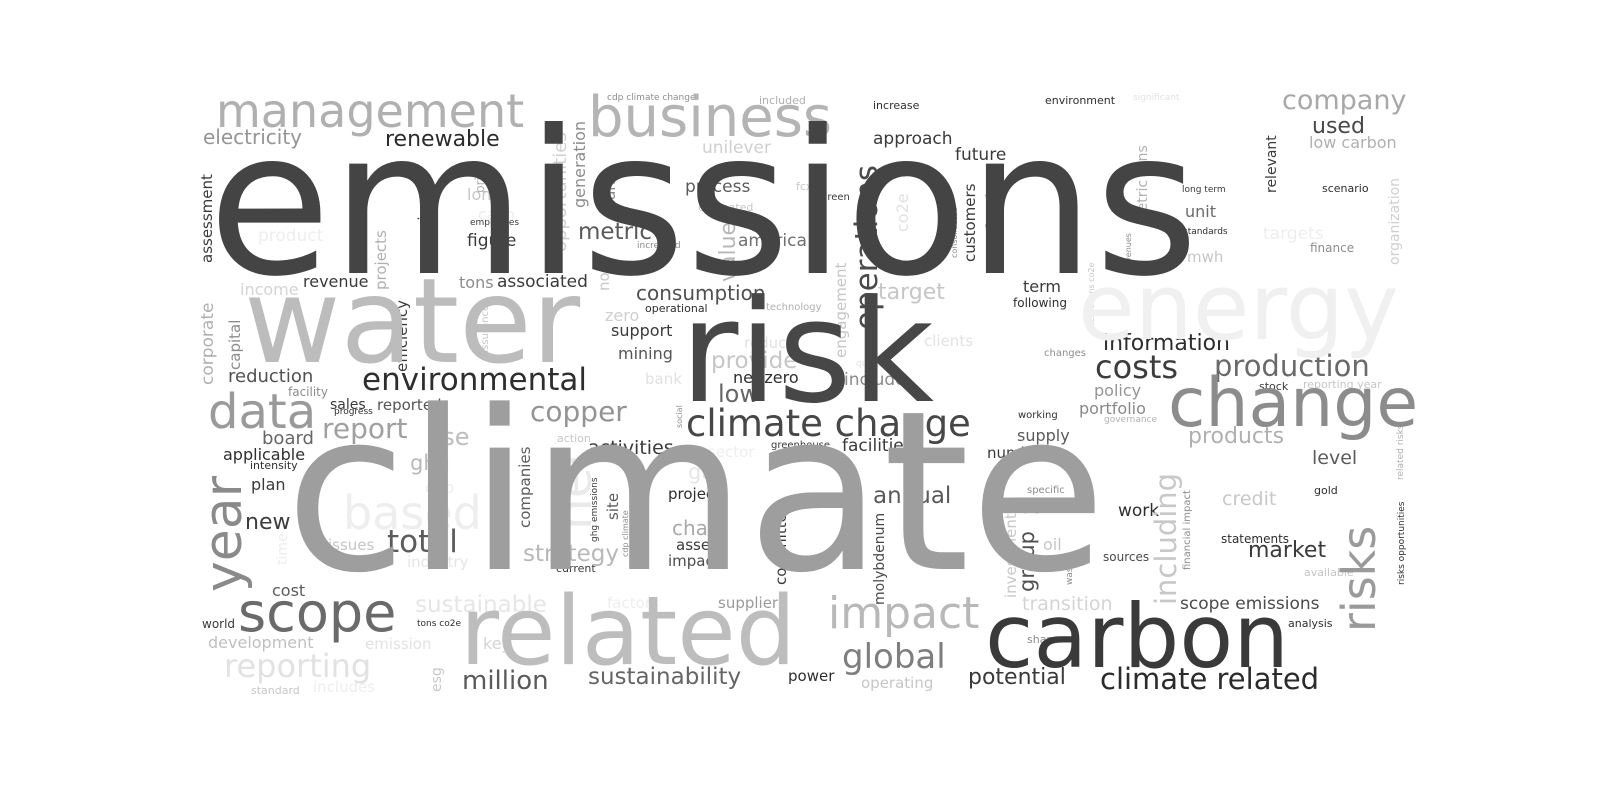  What do you see at coordinates (948, 558) in the screenshot?
I see `word-base: base` at bounding box center [948, 558].